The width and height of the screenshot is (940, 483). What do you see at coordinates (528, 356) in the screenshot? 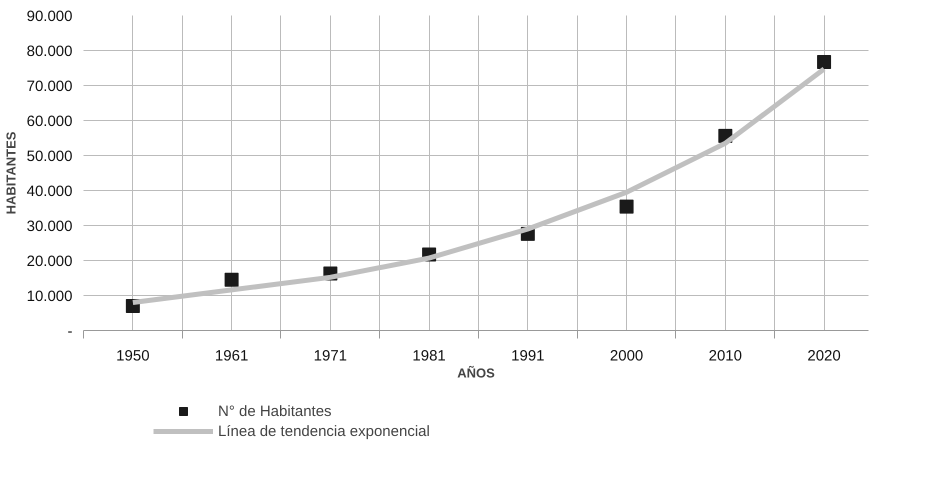
I see `x-tick-label: 1991` at bounding box center [528, 356].